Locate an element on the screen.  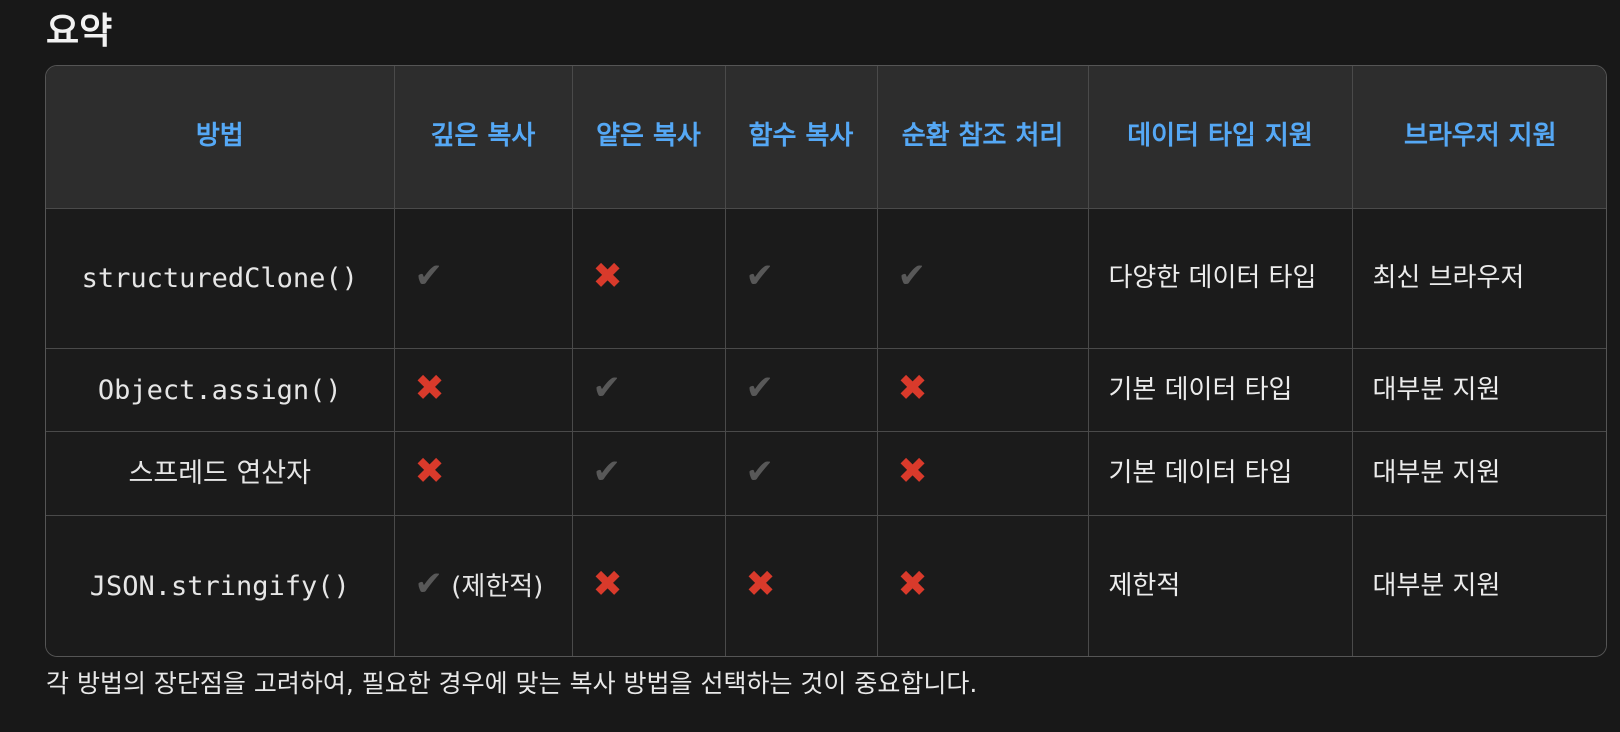
header-function-copy: 함수 복사 is located at coordinates (801, 137).